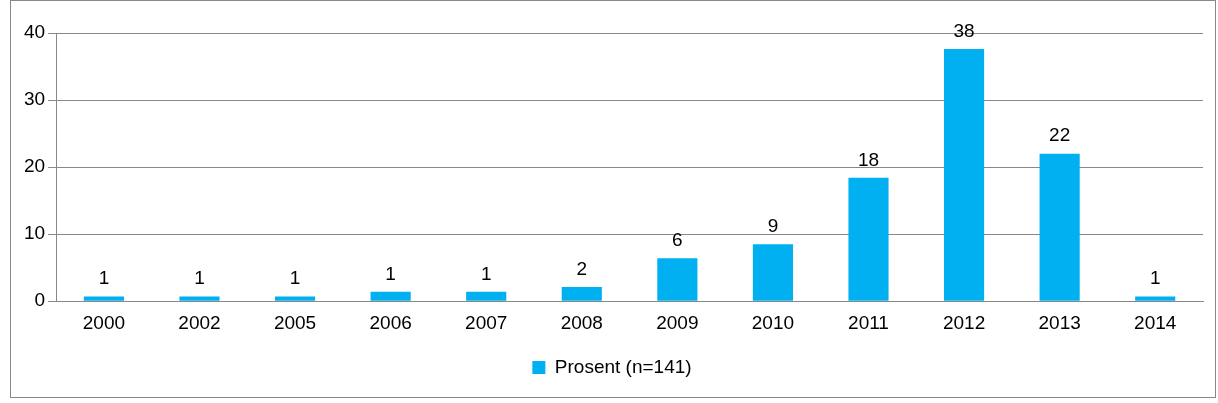 This screenshot has width=1218, height=403. What do you see at coordinates (486, 322) in the screenshot?
I see `x-tick-label: 2007` at bounding box center [486, 322].